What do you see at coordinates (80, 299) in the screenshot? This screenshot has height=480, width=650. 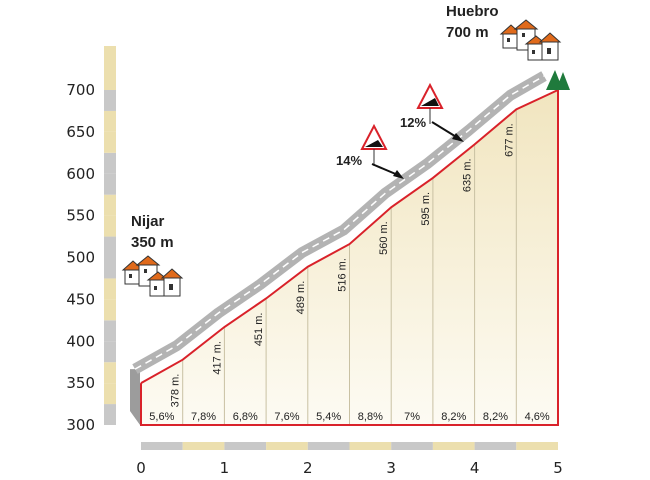 I see `y-tick-label: 450` at bounding box center [80, 299].